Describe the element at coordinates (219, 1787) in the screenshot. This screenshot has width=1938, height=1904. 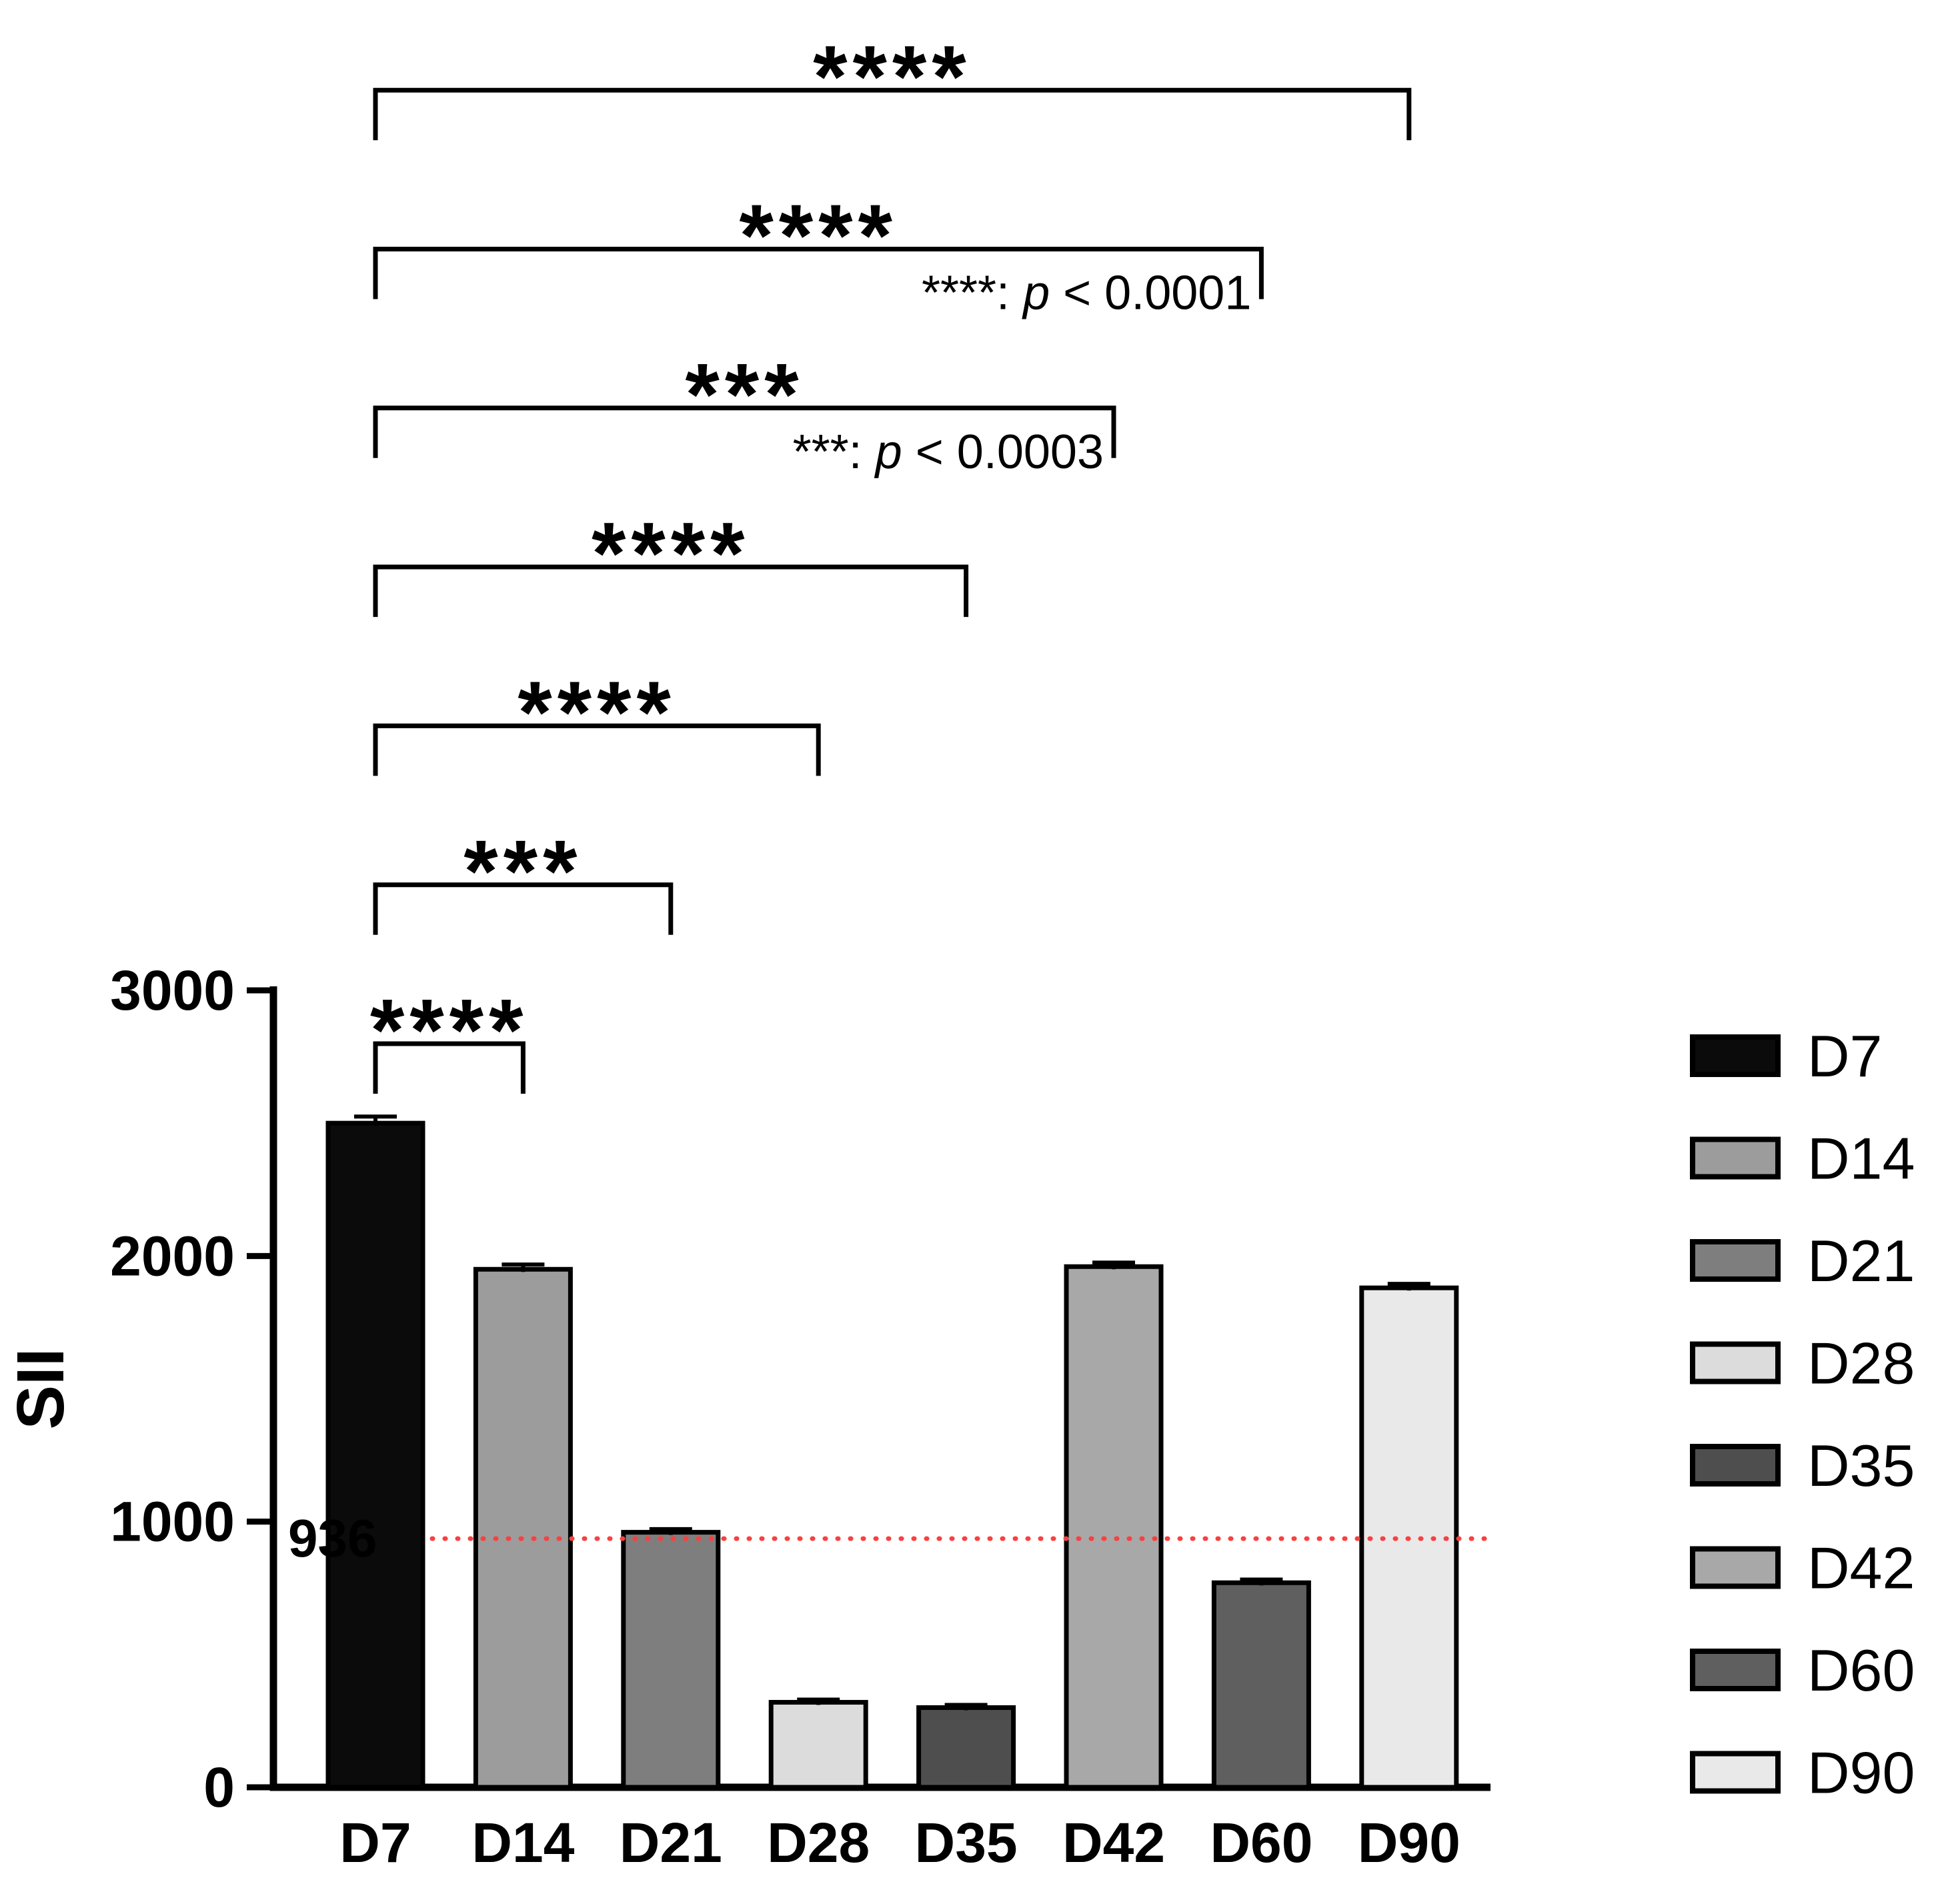
I see `y-tick-label: 0` at that location.